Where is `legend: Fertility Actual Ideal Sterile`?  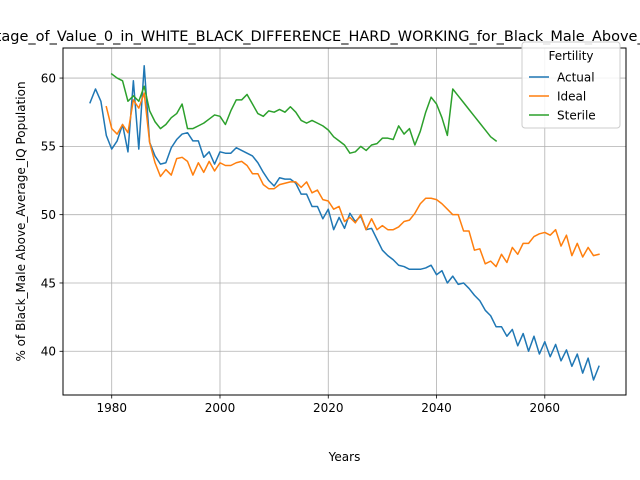
legend: Fertility Actual Ideal Sterile is located at coordinates (571, 85).